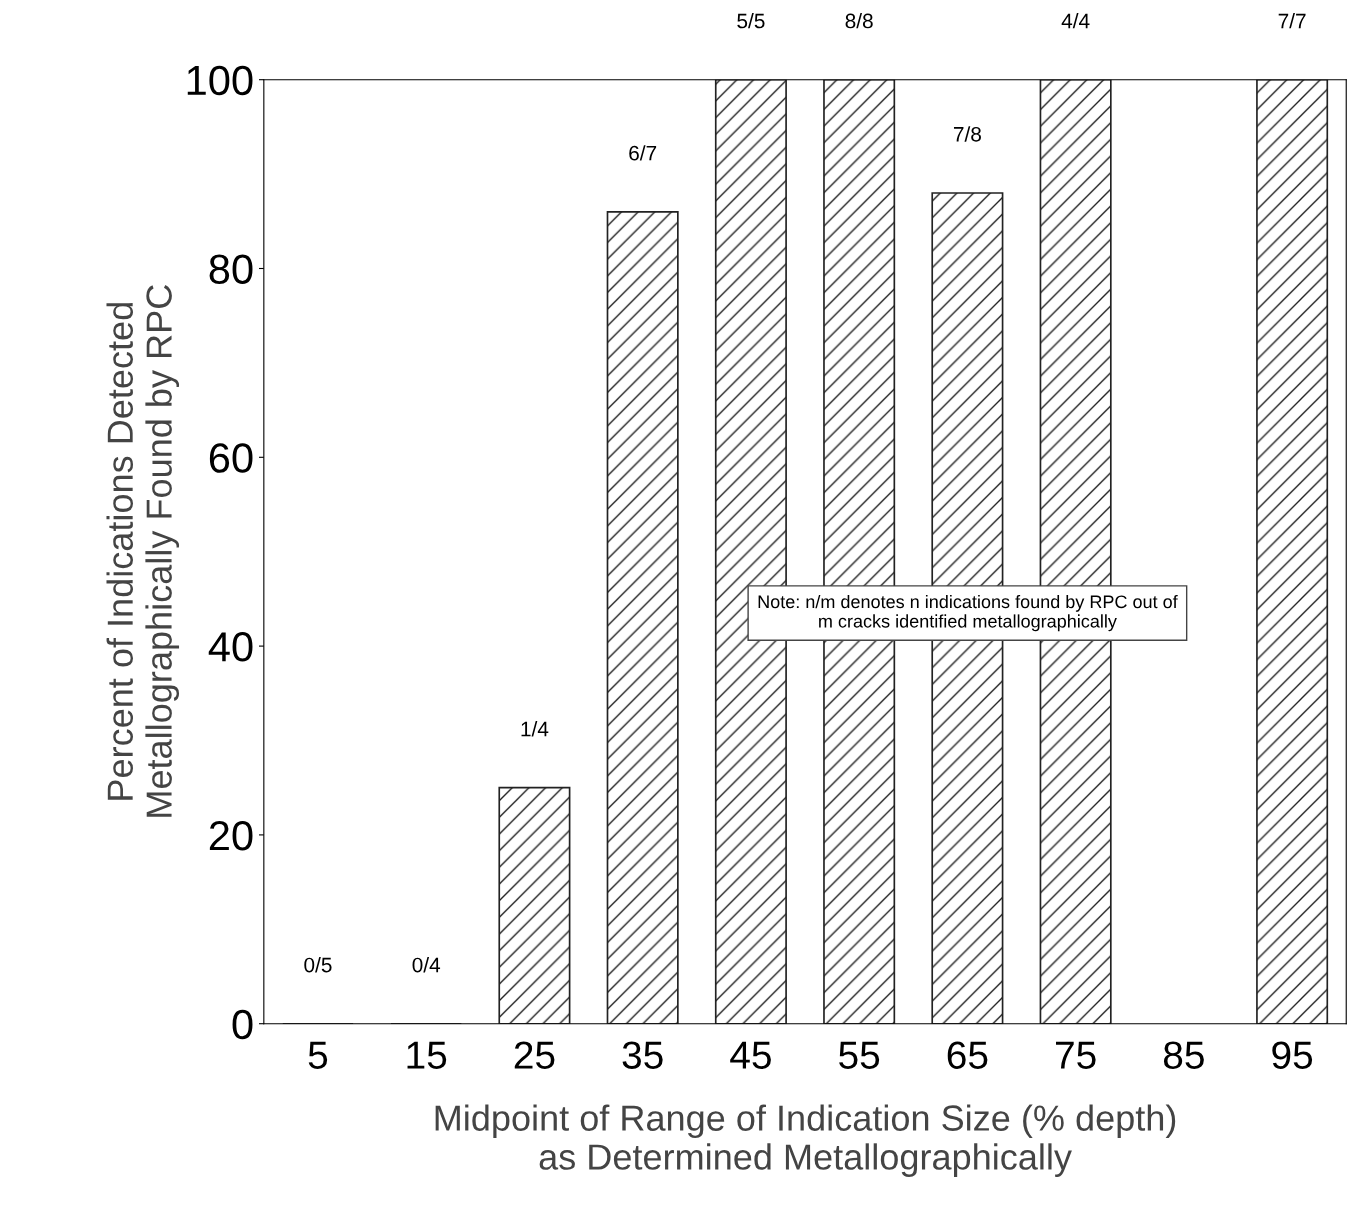 The height and width of the screenshot is (1226, 1353). What do you see at coordinates (805, 1140) in the screenshot?
I see `x-axis-title: Midpoint of Range of Indication Size (% depth) as Determined Metallographically` at bounding box center [805, 1140].